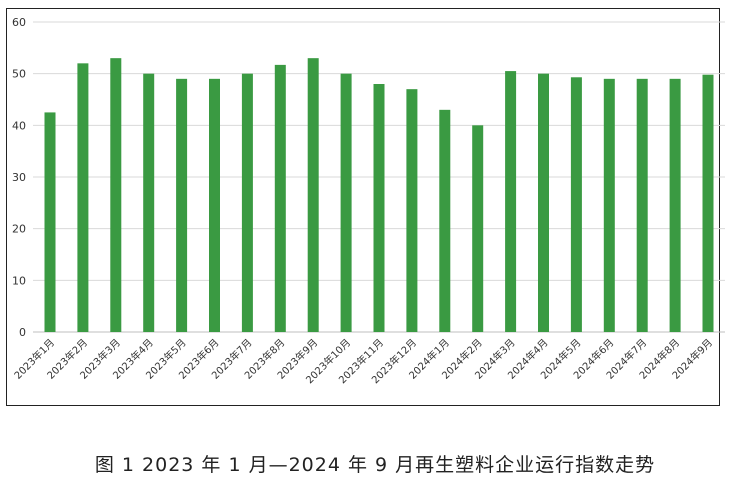 The image size is (750, 485). Describe the element at coordinates (22, 332) in the screenshot. I see `y-tick-label: 0` at that location.